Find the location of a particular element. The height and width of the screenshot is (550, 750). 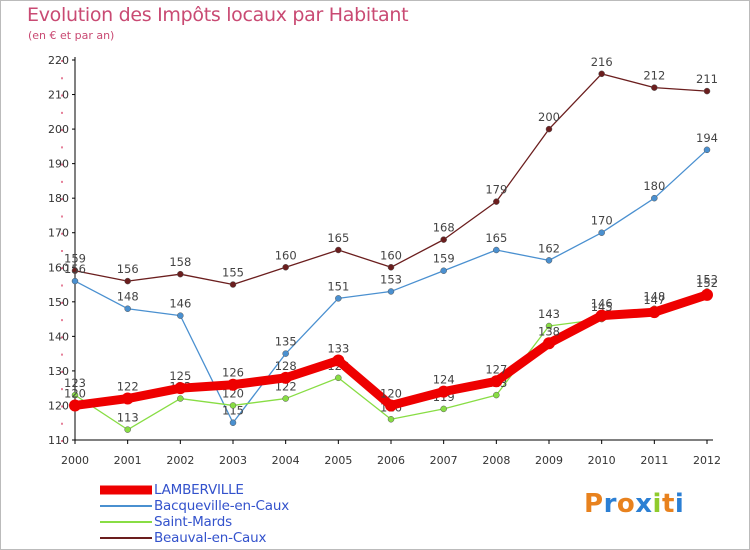

data-label-bacqueville-en-caux: 170 is located at coordinates (602, 221).